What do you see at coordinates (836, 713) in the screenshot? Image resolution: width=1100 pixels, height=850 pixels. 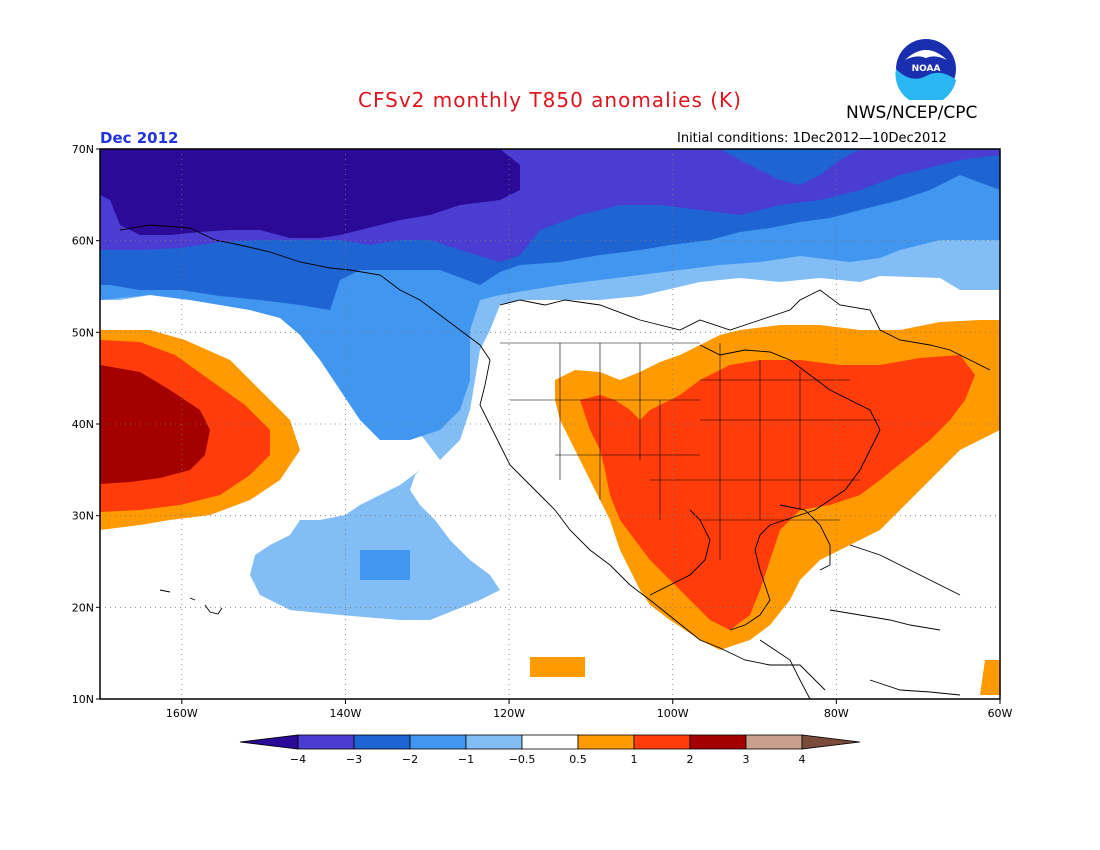 I see `lon-label: 80W` at bounding box center [836, 713].